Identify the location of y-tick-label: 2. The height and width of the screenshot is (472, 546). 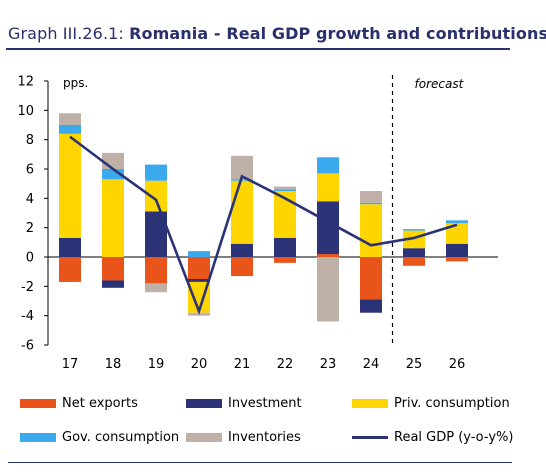
(30, 228).